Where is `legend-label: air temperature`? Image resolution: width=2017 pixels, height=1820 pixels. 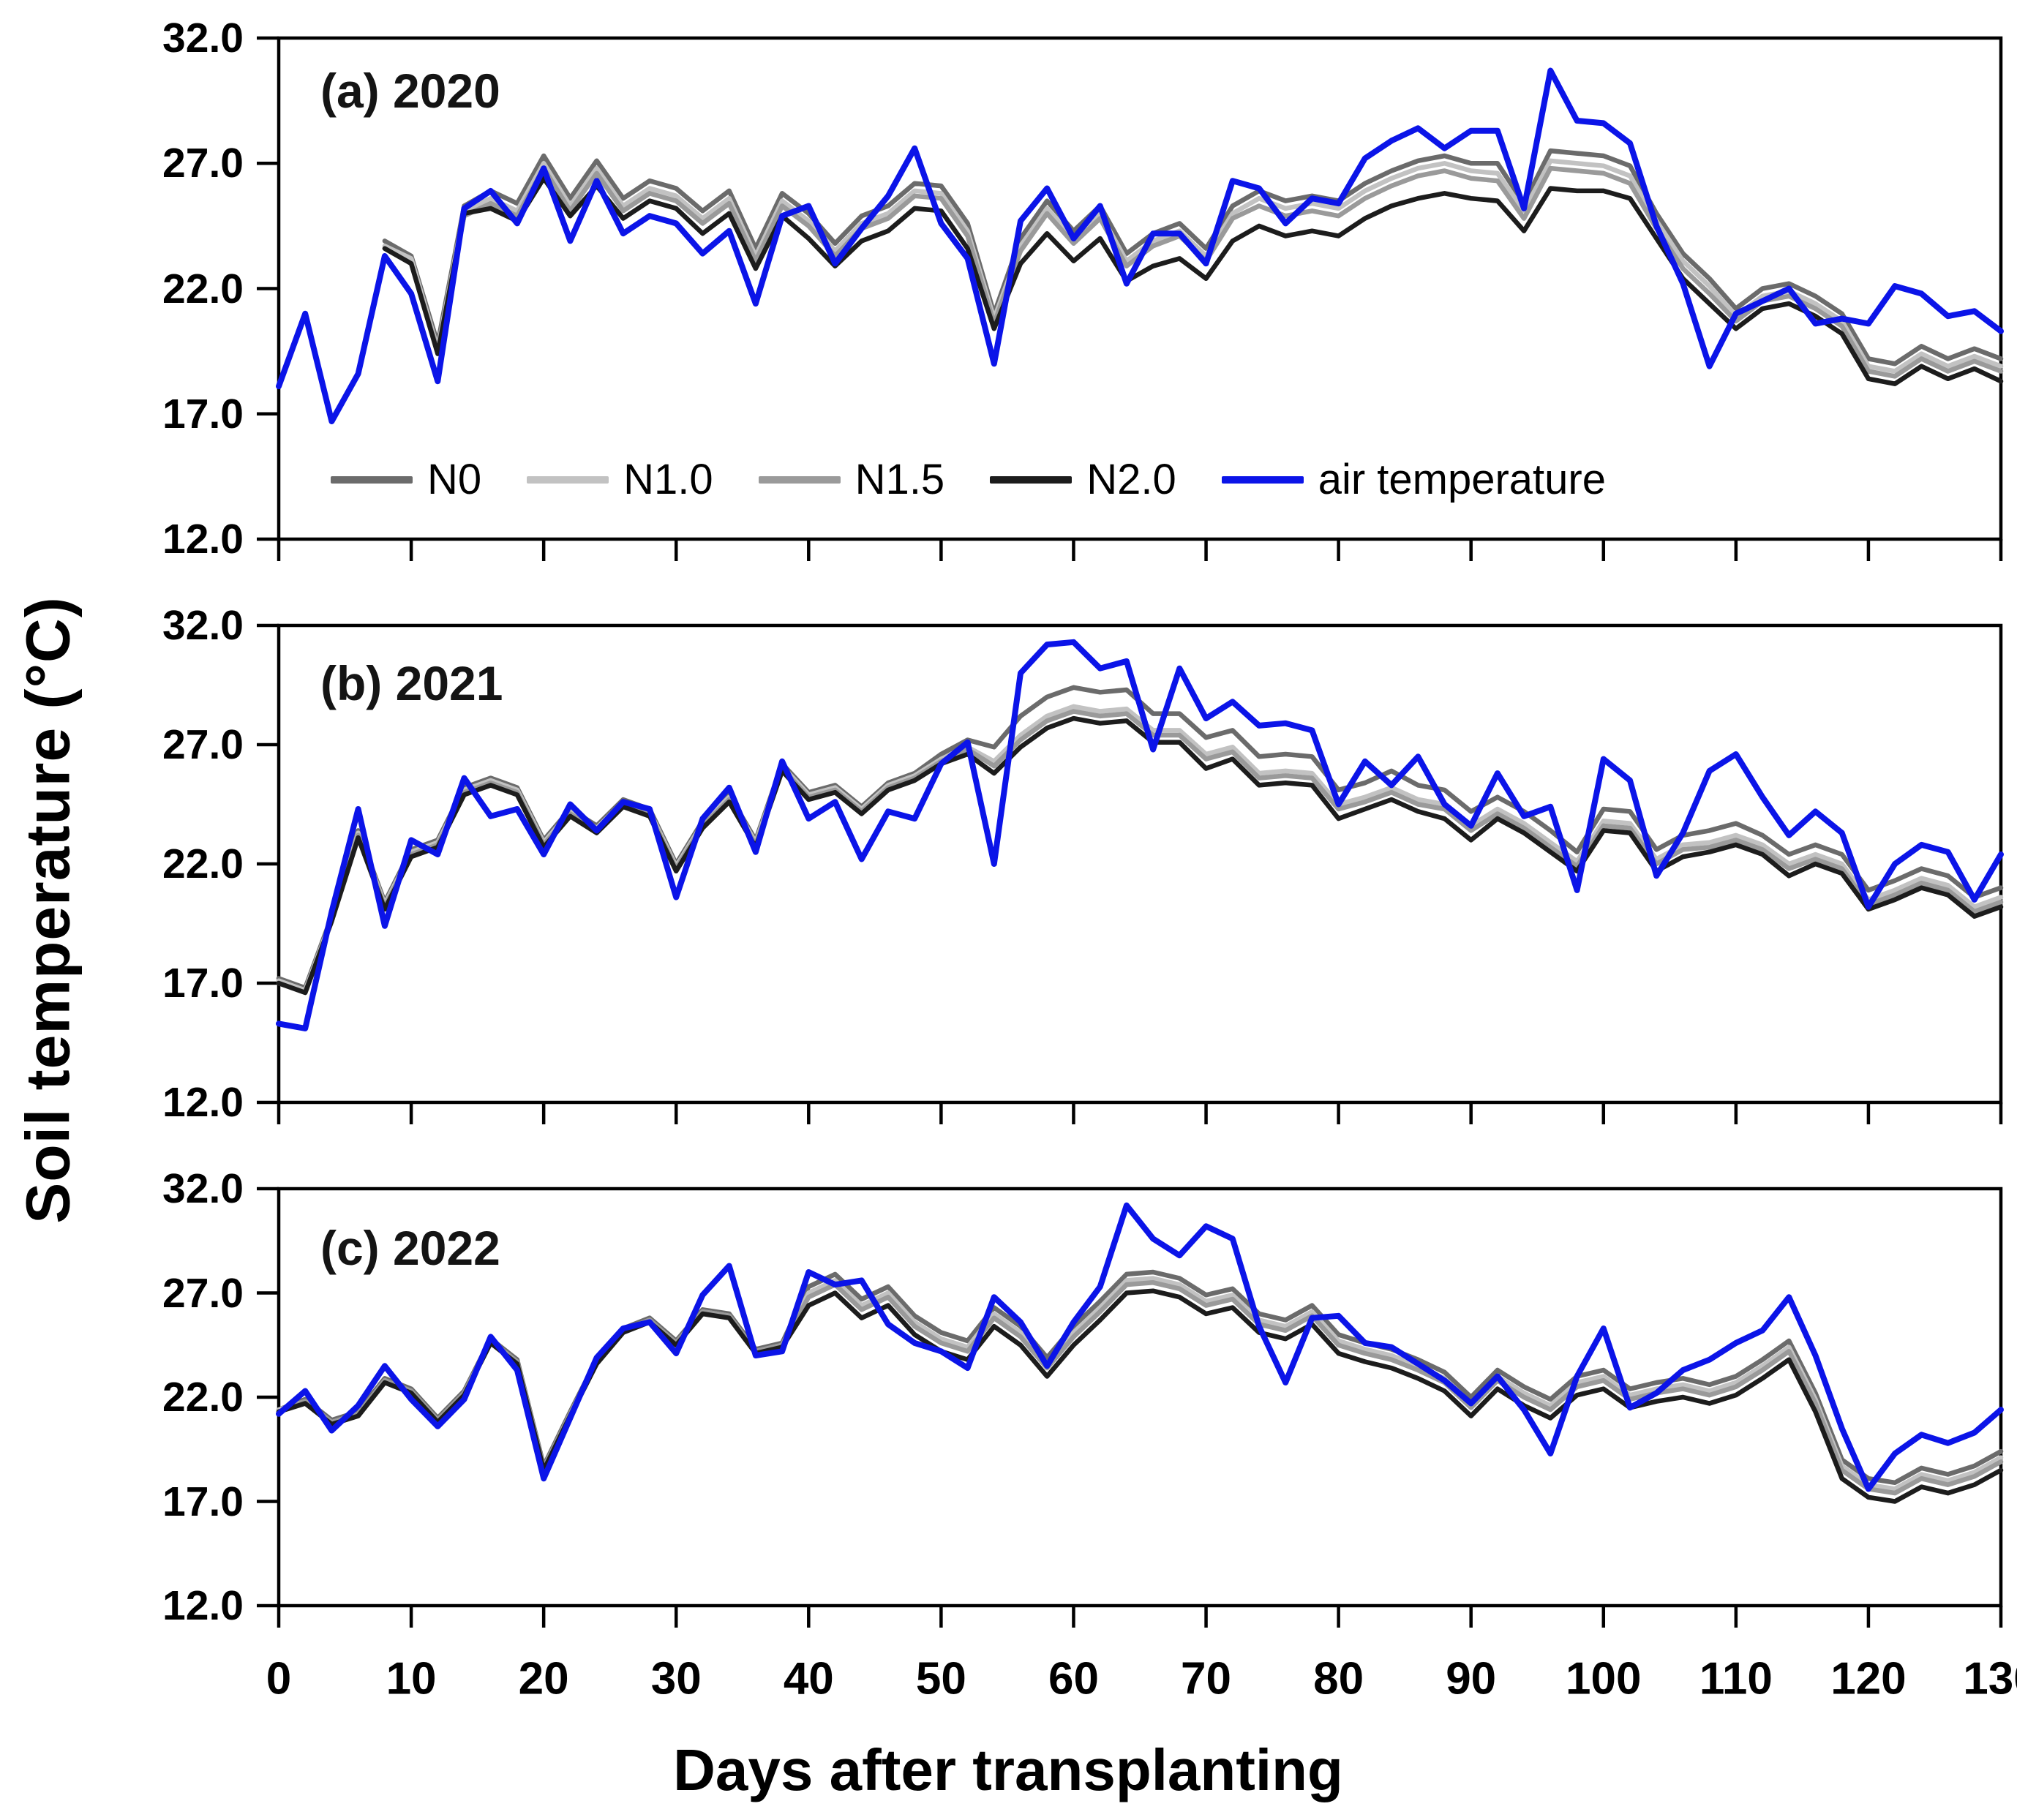
legend-label: air temperature is located at coordinates (1462, 479).